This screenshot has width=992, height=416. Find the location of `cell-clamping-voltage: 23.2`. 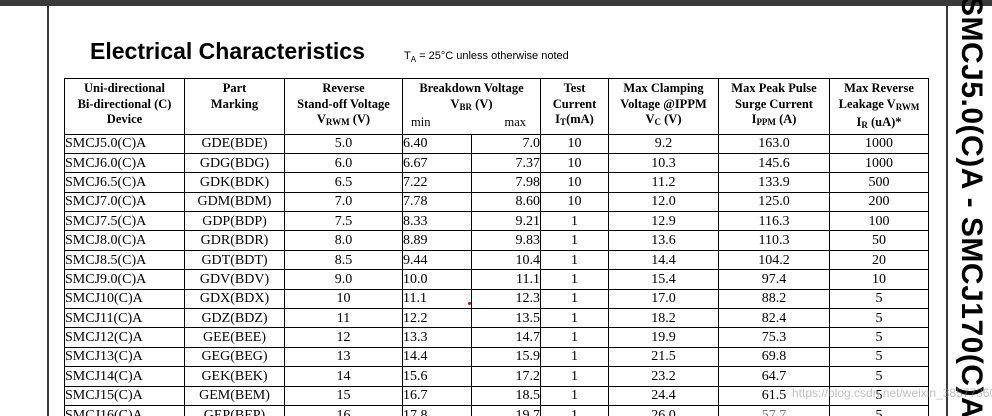

cell-clamping-voltage: 23.2 is located at coordinates (663, 376).